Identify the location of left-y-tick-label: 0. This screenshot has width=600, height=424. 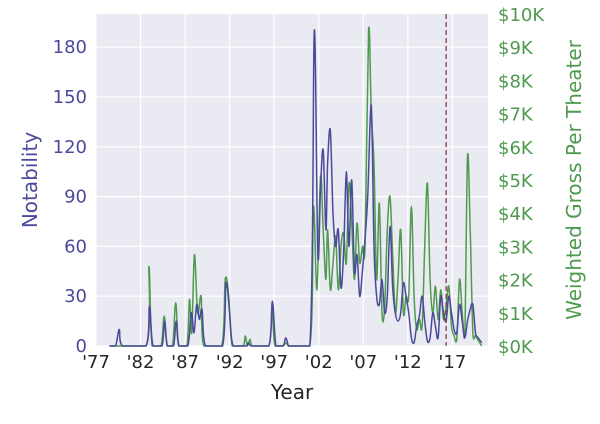
(81, 346).